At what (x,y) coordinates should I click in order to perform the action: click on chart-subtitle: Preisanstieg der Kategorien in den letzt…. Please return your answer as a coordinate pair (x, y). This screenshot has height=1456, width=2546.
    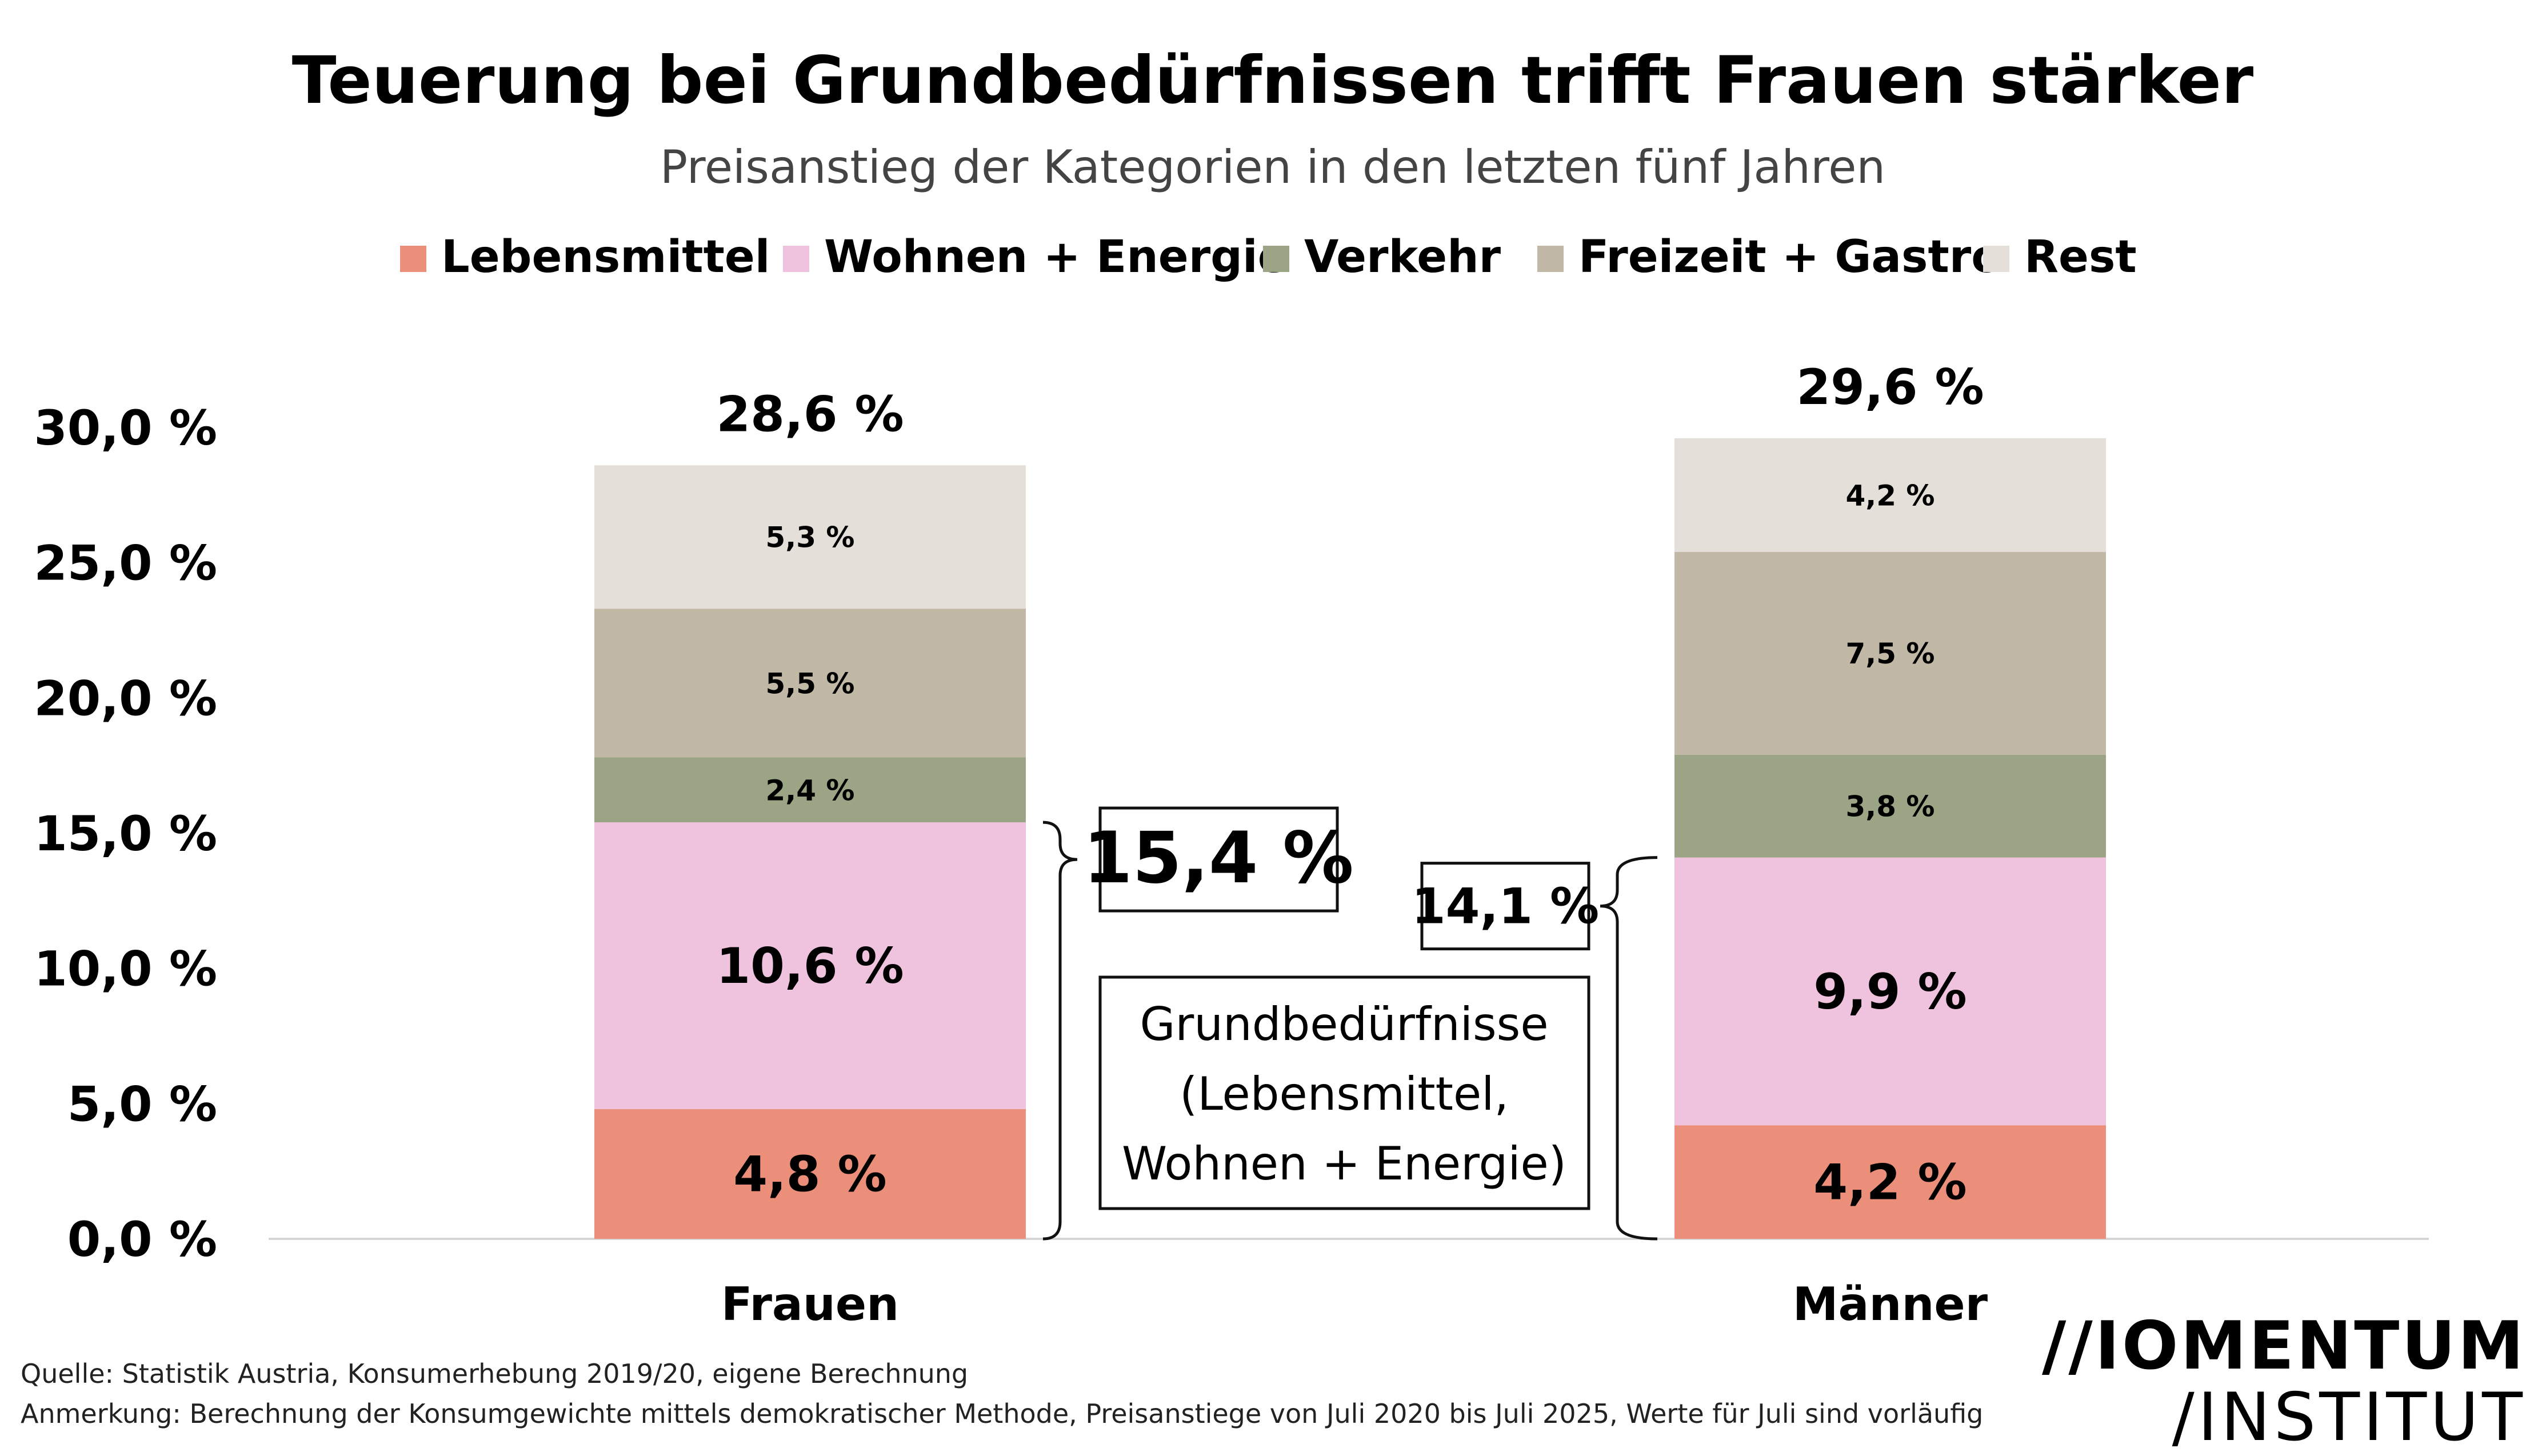
    Looking at the image, I should click on (1273, 167).